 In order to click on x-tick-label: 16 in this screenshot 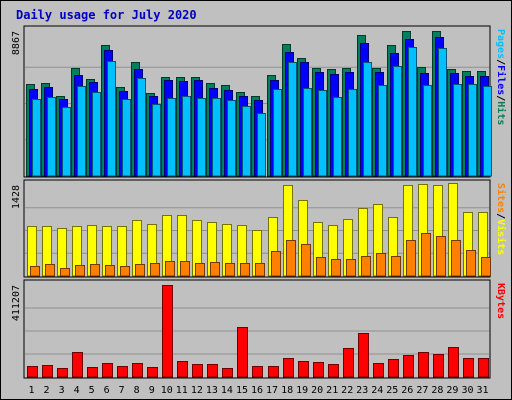, I will do `click(257, 390)`.